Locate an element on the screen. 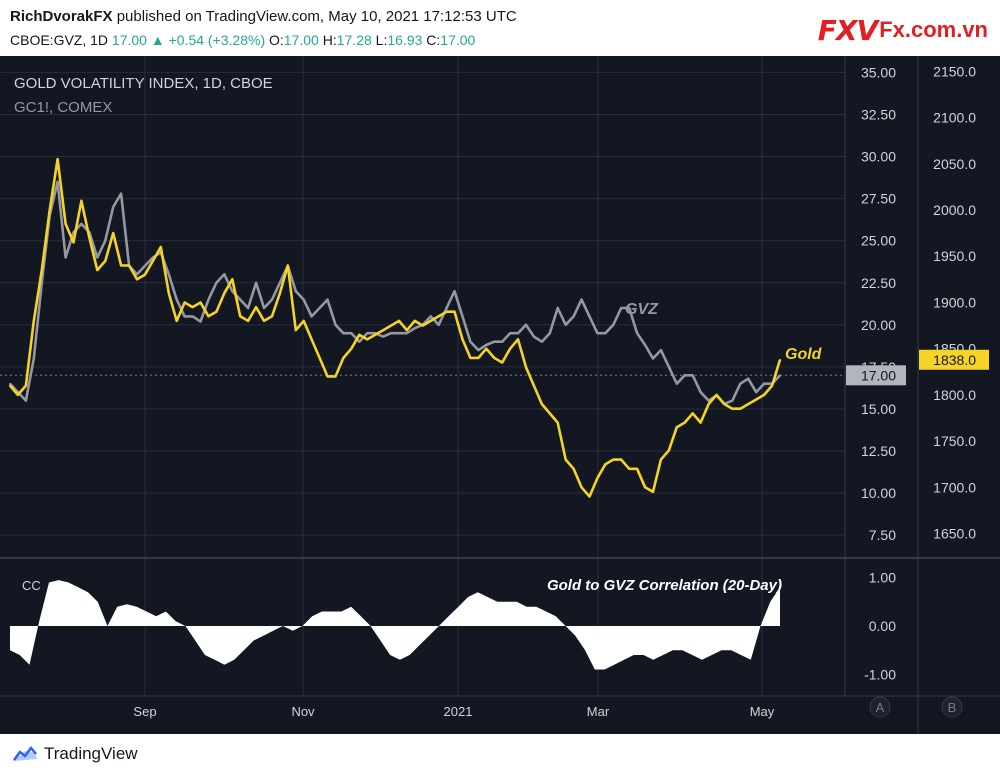  x-tick-label: Sep is located at coordinates (144, 711).